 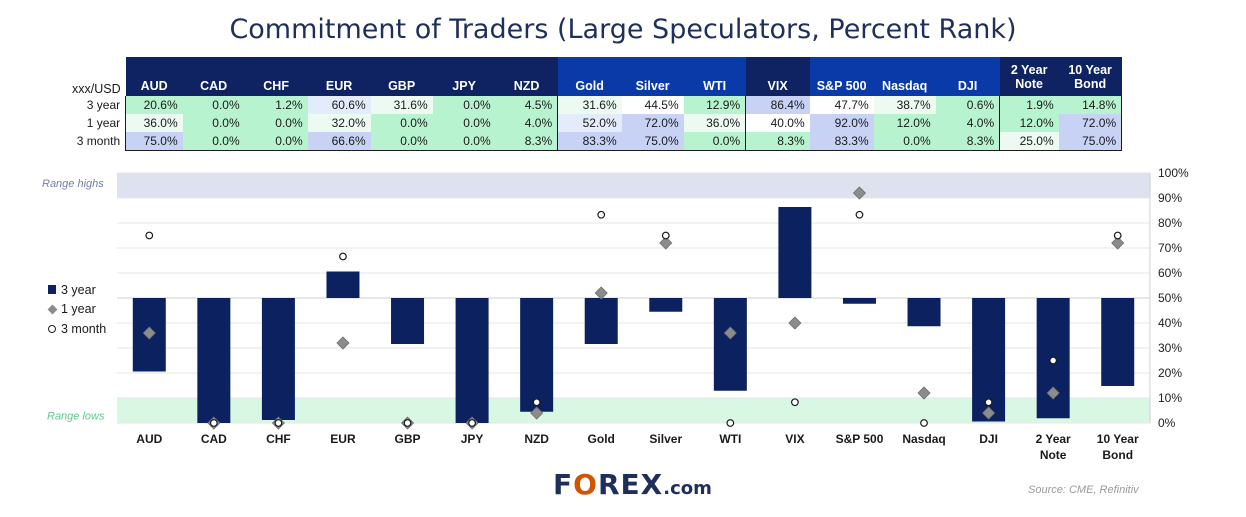 I want to click on x-category-label: EUR, so click(x=343, y=439).